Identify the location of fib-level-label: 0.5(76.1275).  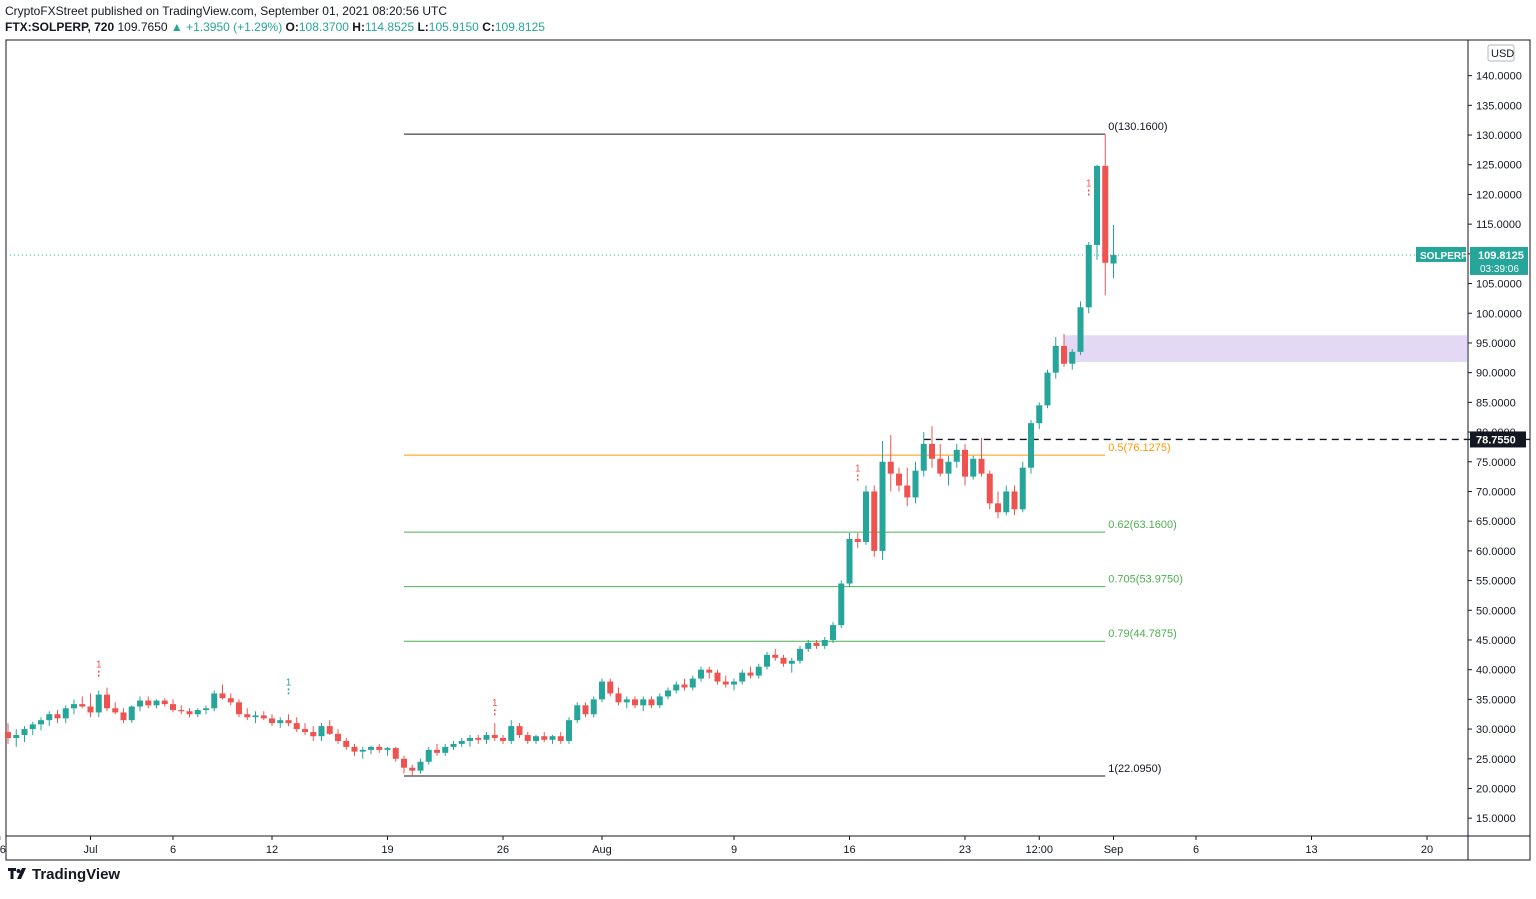
(1139, 448).